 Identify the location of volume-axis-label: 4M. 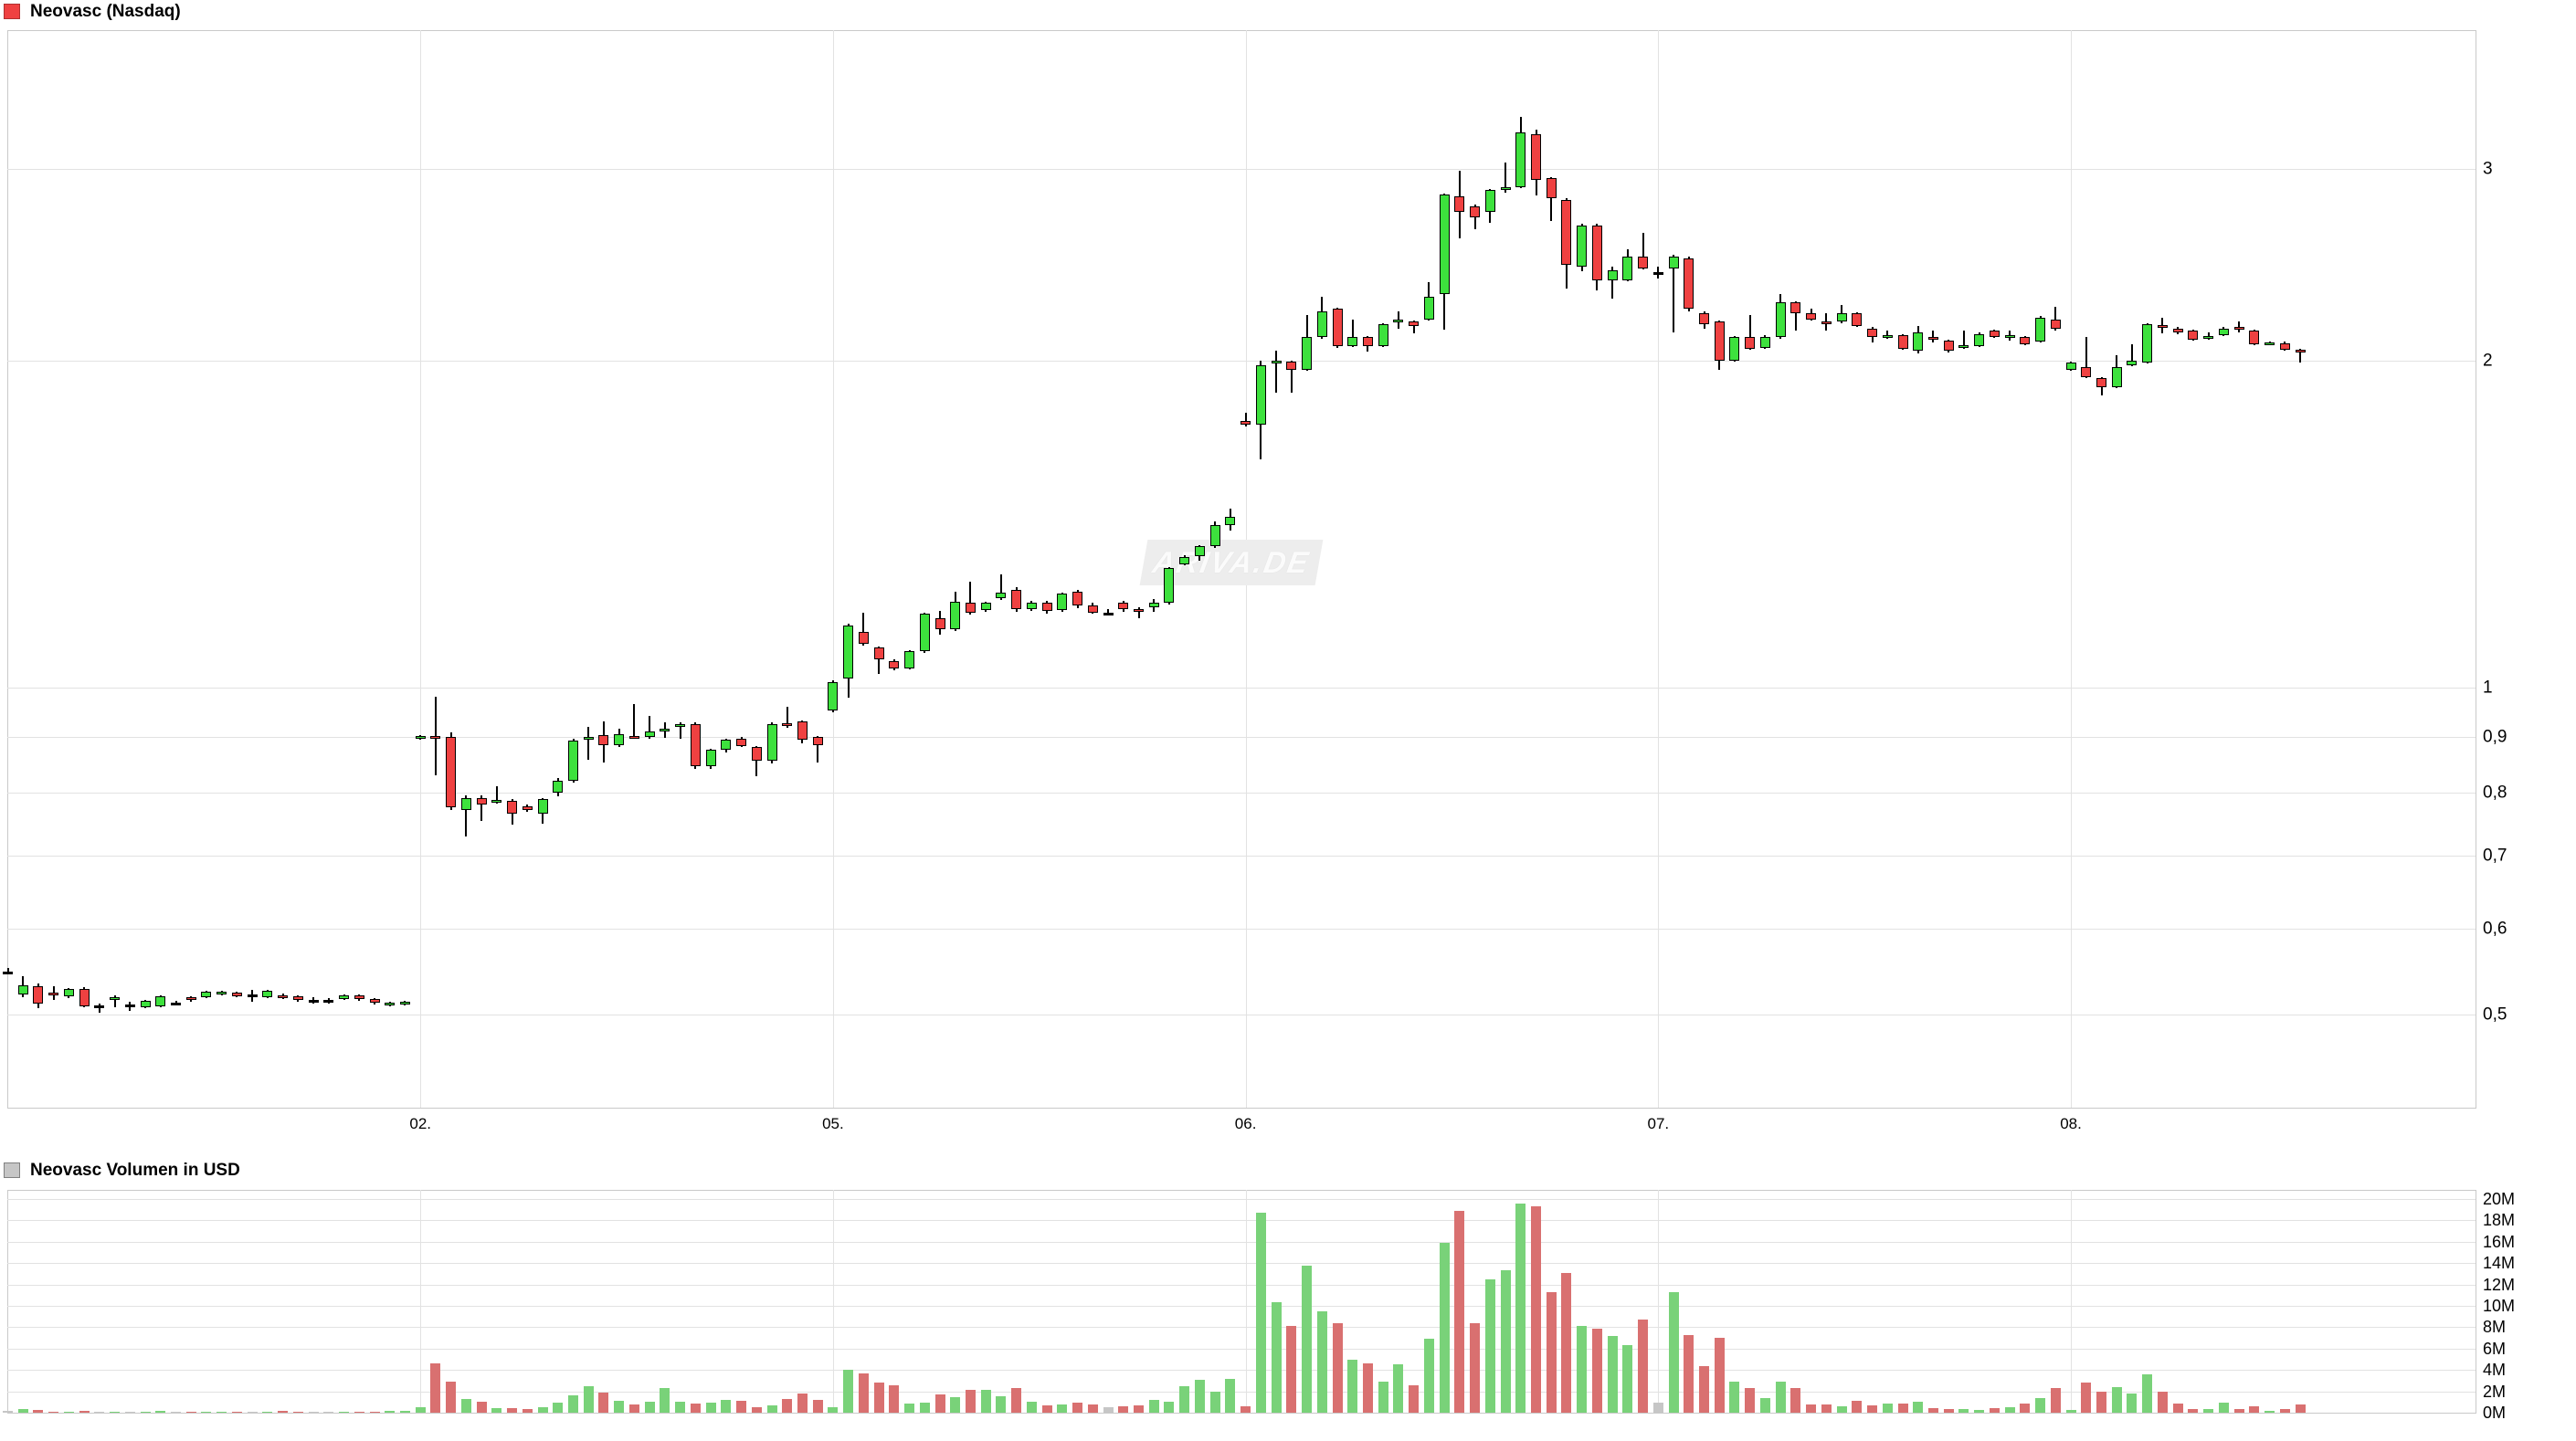
(2495, 1371).